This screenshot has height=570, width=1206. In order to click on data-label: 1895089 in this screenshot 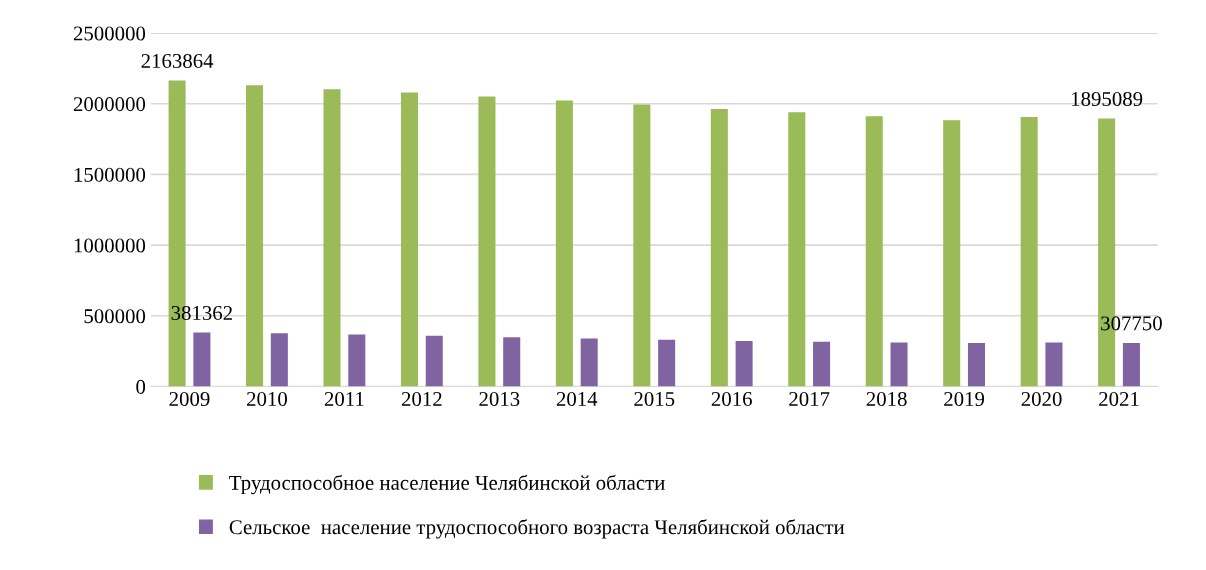, I will do `click(1107, 99)`.